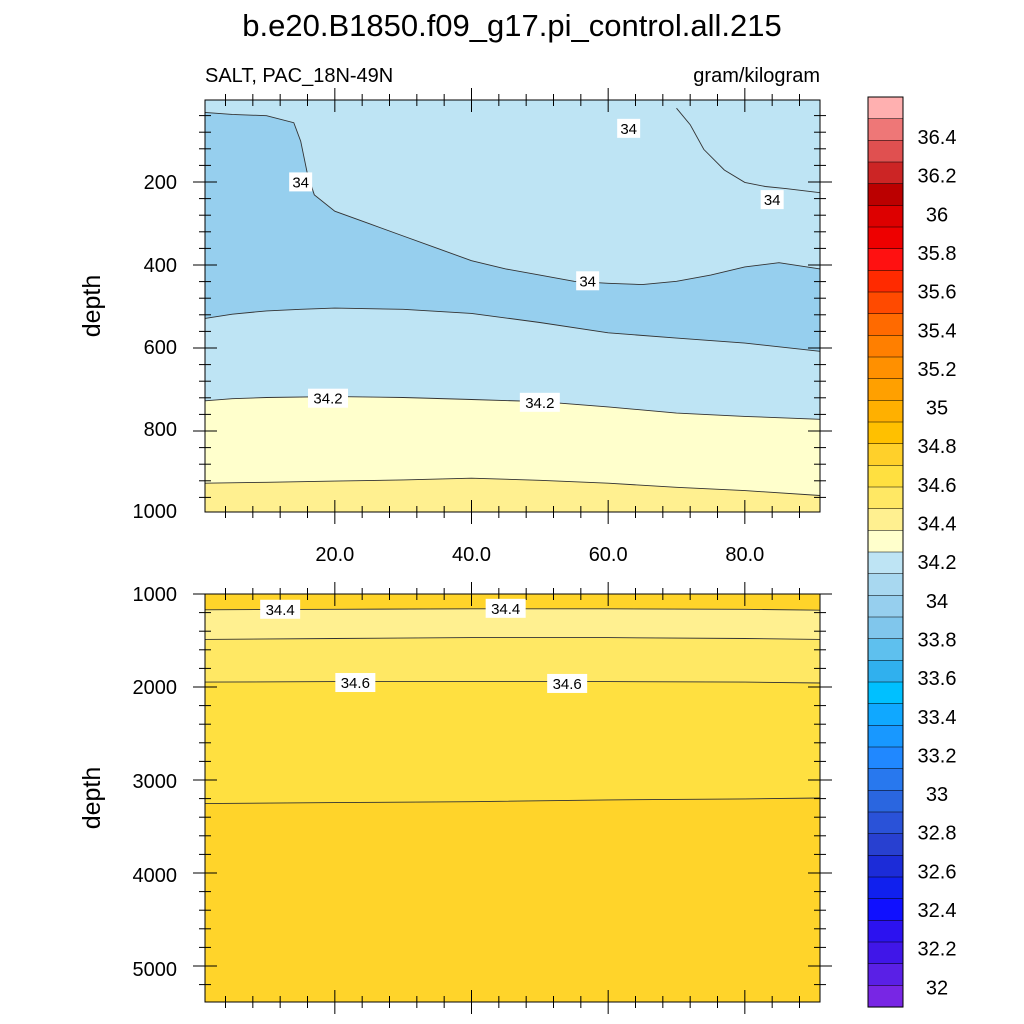  Describe the element at coordinates (155, 970) in the screenshot. I see `y-tick-label: 5000` at that location.